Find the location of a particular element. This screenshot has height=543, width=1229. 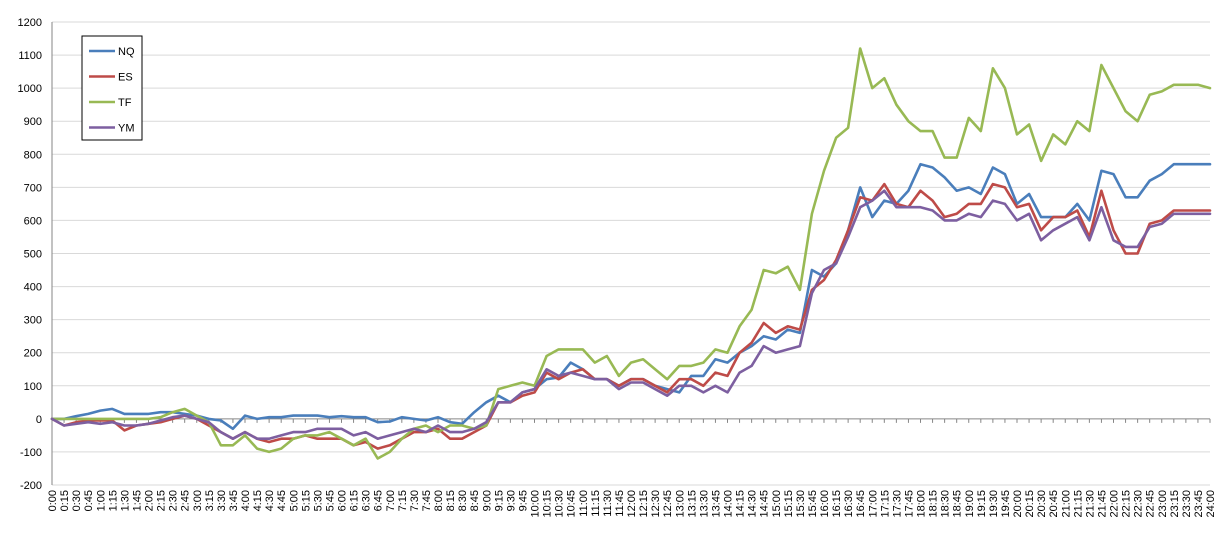

x-tick-label: 1:30 is located at coordinates (125, 500).